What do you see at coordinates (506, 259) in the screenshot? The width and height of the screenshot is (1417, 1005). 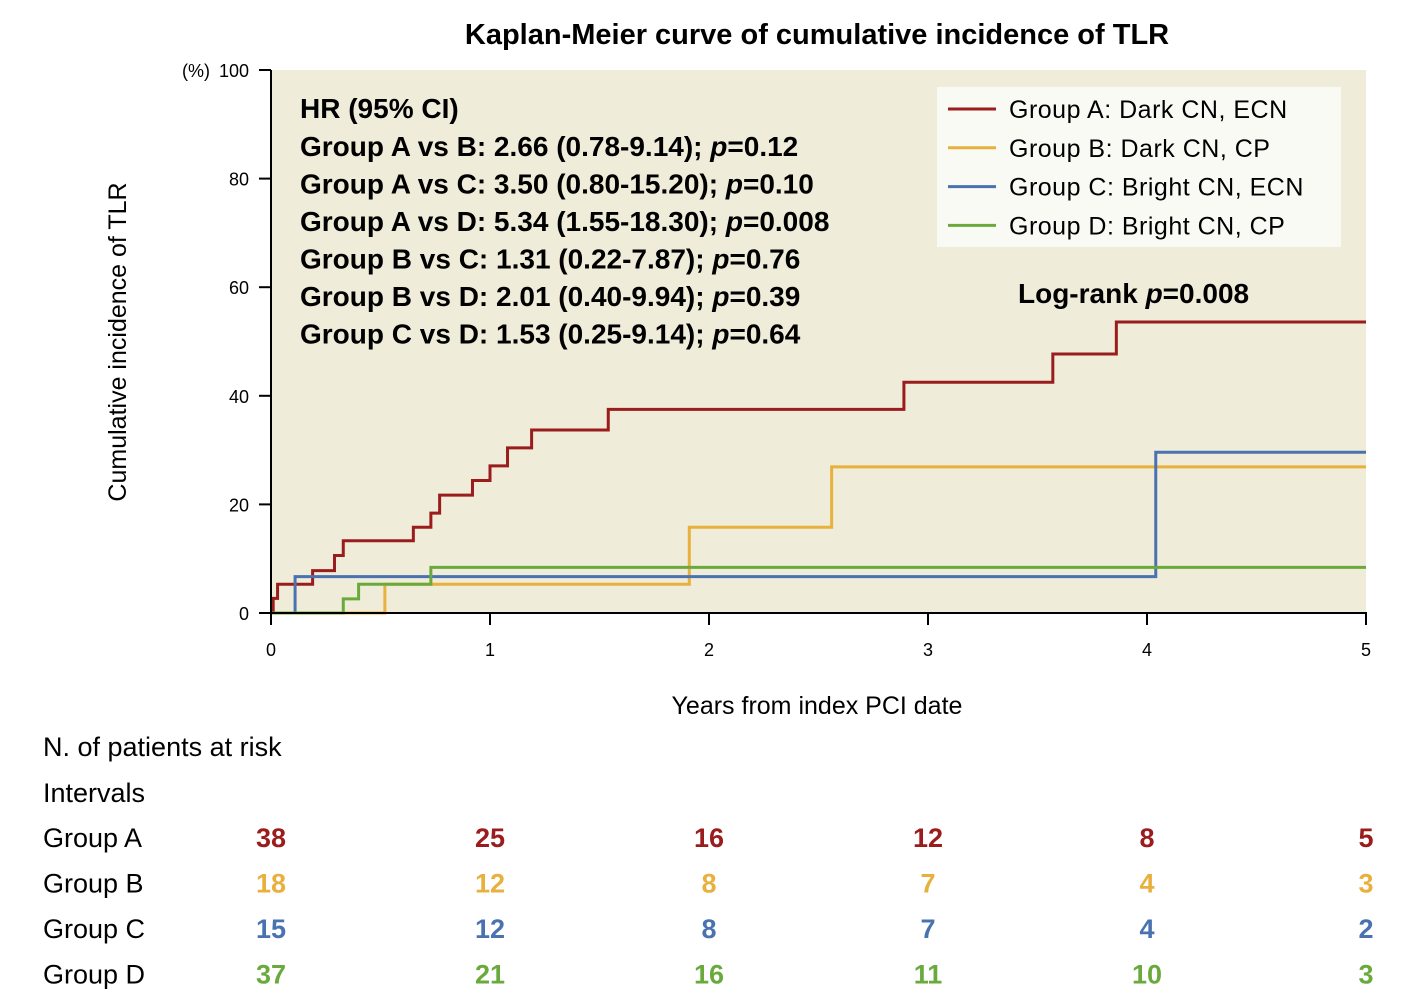 I see `hr-line-text: Group B vs C: 1.31 (0.22-7.87);` at bounding box center [506, 259].